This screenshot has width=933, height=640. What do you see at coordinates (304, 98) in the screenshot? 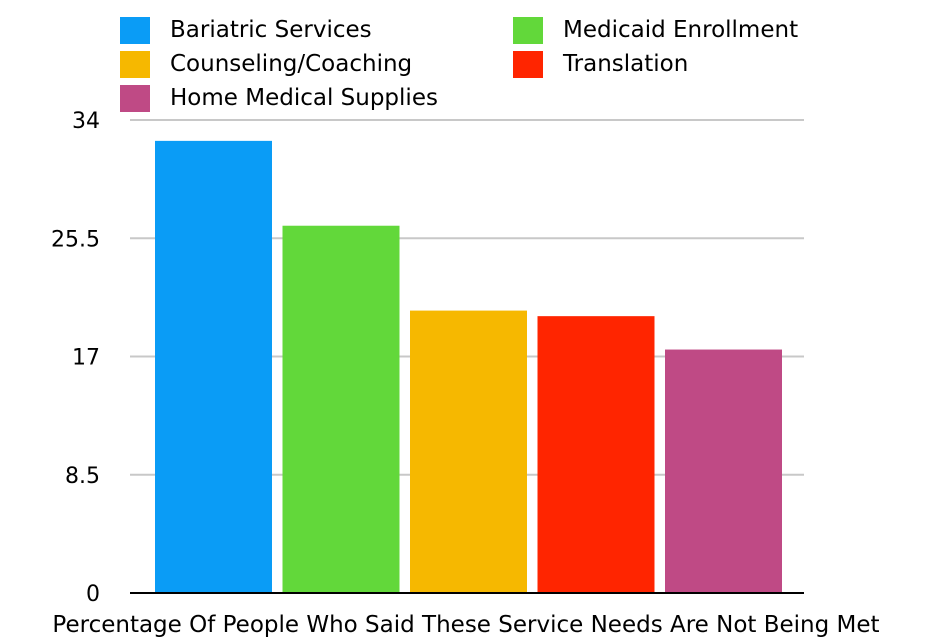
I see `legend-label: Home Medical Supplies` at bounding box center [304, 98].